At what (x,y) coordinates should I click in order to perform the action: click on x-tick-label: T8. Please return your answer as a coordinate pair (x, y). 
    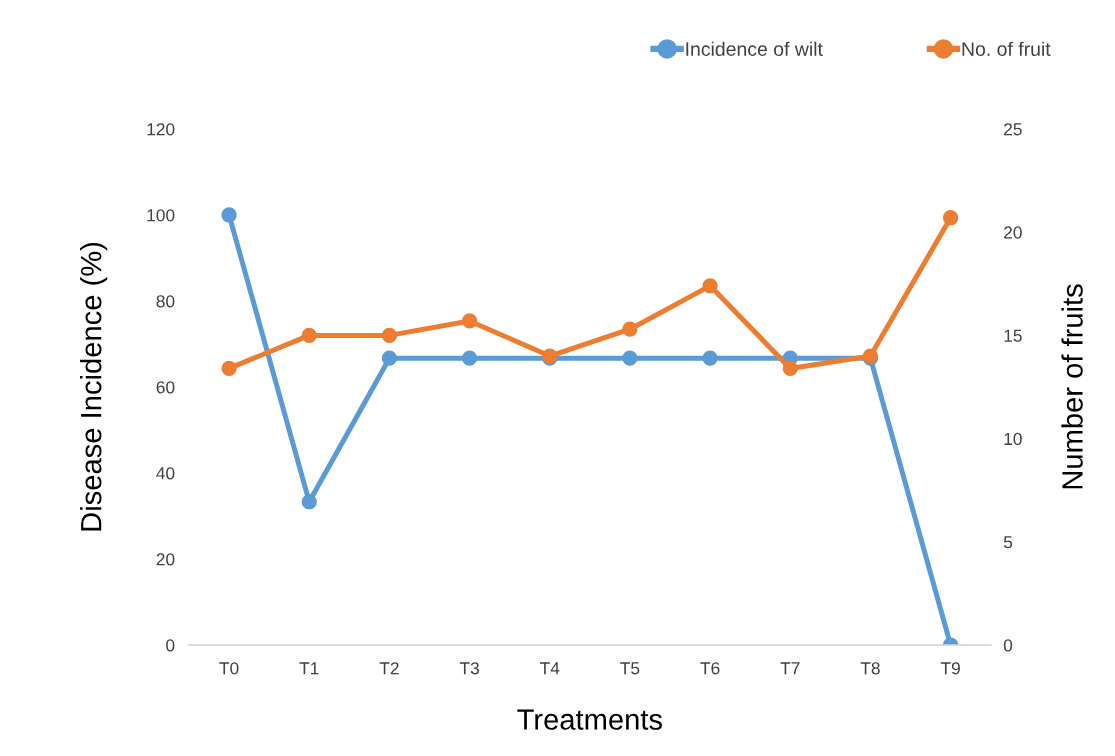
    Looking at the image, I should click on (870, 668).